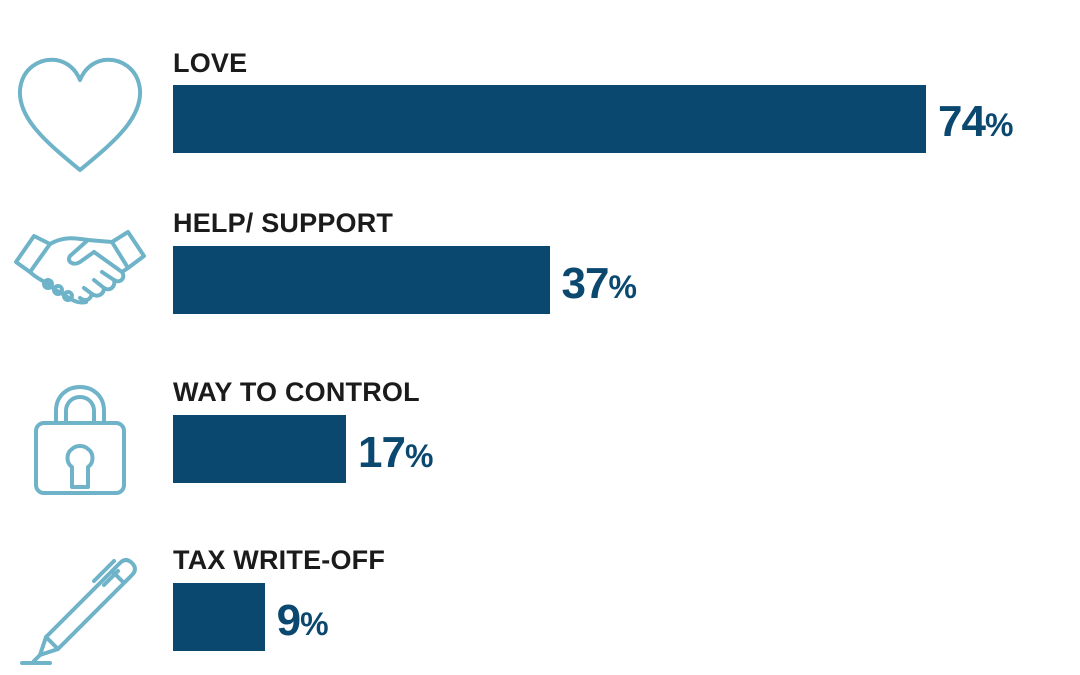 This screenshot has height=675, width=1080. I want to click on bar-label: TAX WRITE-OFF, so click(279, 560).